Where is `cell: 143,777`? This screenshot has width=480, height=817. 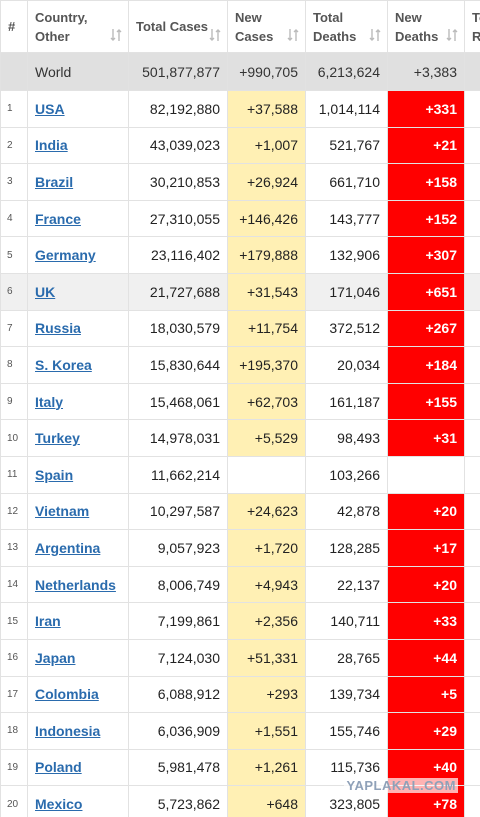
cell: 143,777 is located at coordinates (346, 218).